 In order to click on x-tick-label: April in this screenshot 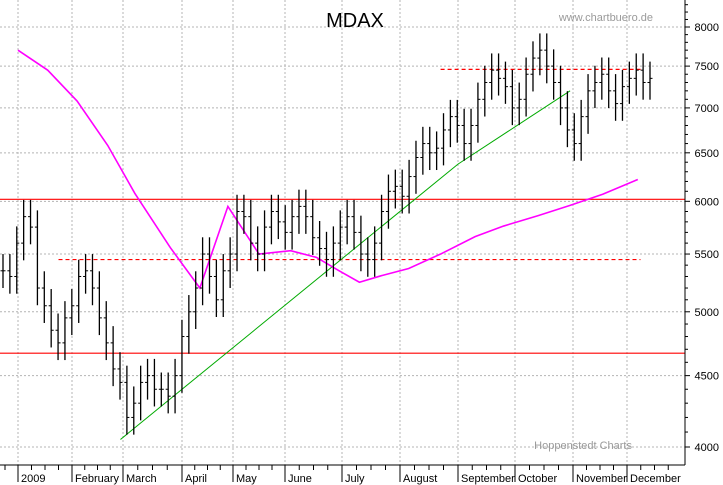, I will do `click(196, 479)`.